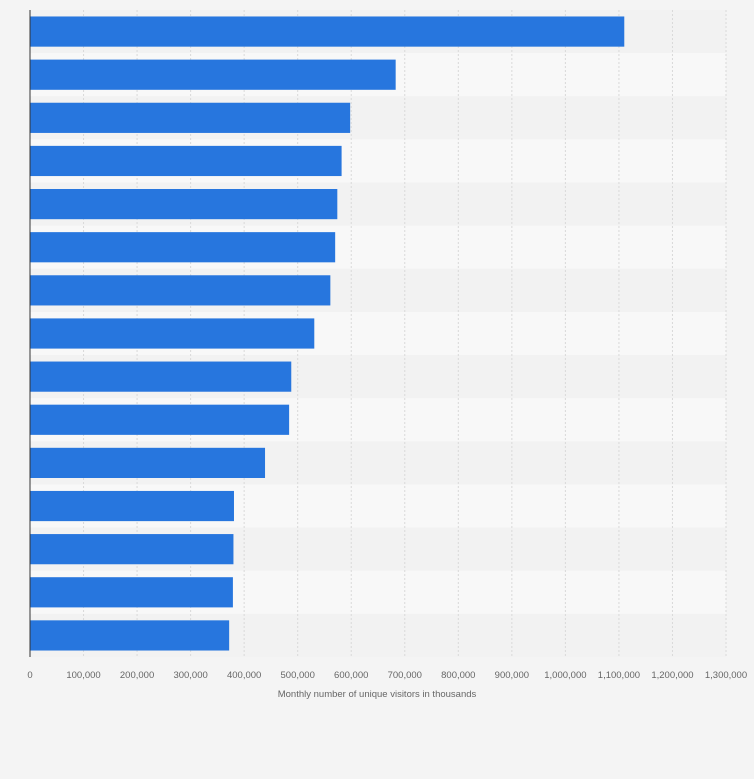 The image size is (754, 779). What do you see at coordinates (137, 675) in the screenshot?
I see `x-tick-label: 200,000` at bounding box center [137, 675].